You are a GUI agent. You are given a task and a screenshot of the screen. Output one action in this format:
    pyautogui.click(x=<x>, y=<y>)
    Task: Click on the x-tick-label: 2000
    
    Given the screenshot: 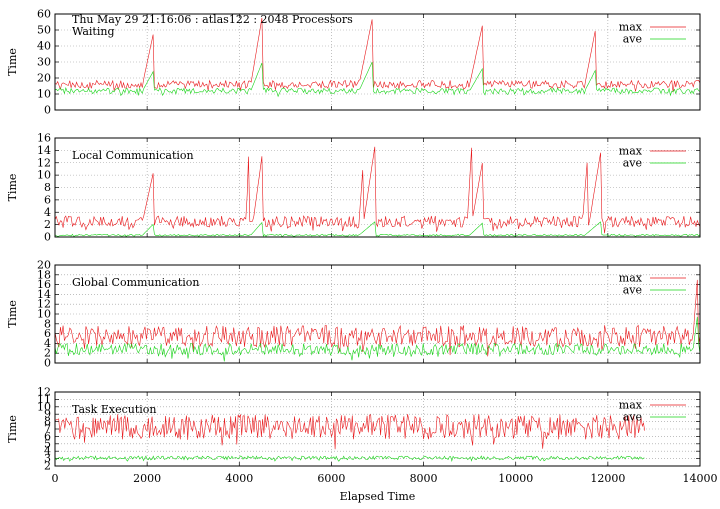 What is the action you would take?
    pyautogui.click(x=147, y=478)
    